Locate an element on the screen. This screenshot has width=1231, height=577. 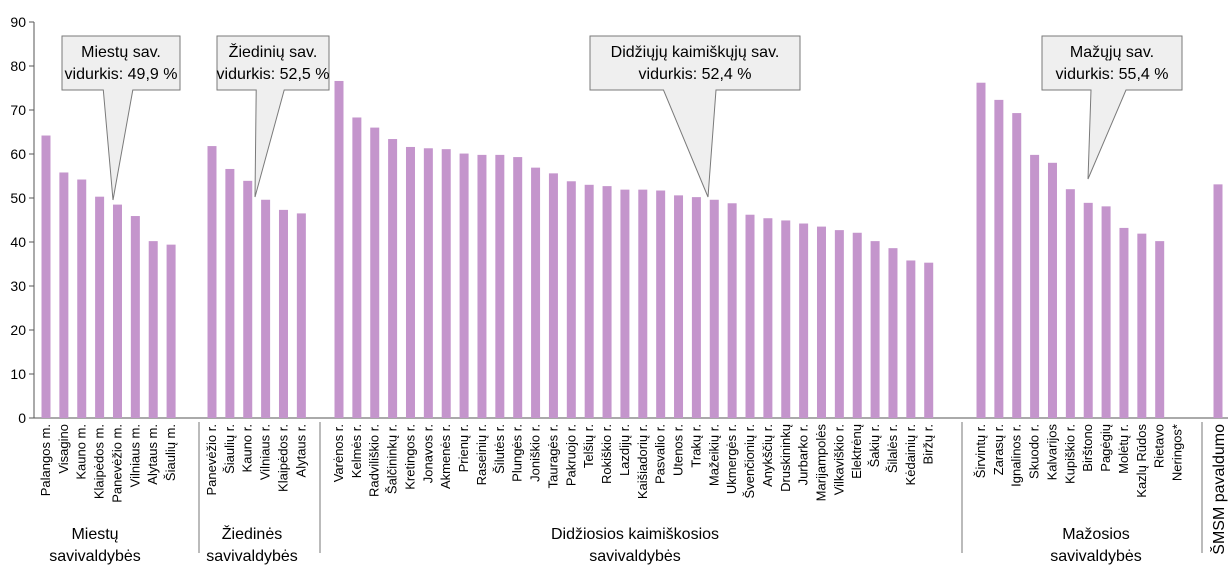
category-label: Pakruojo r. is located at coordinates (570, 455).